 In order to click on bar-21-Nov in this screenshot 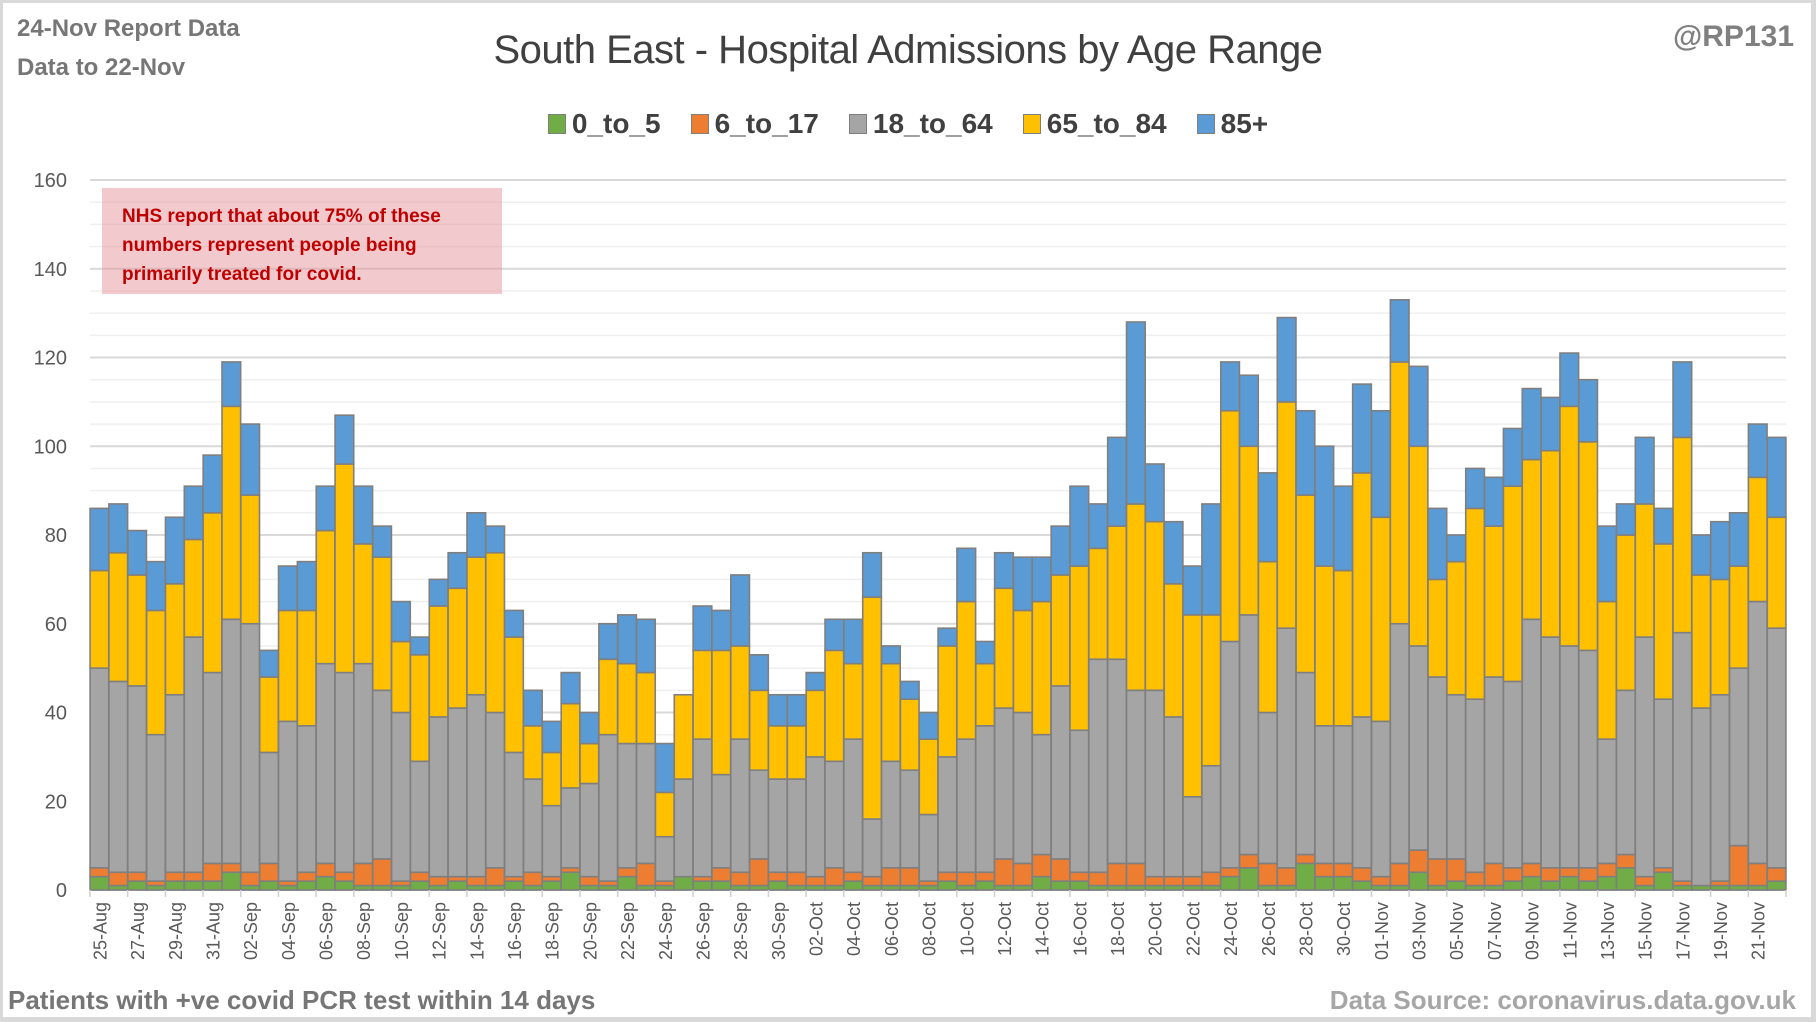, I will do `click(1757, 657)`.